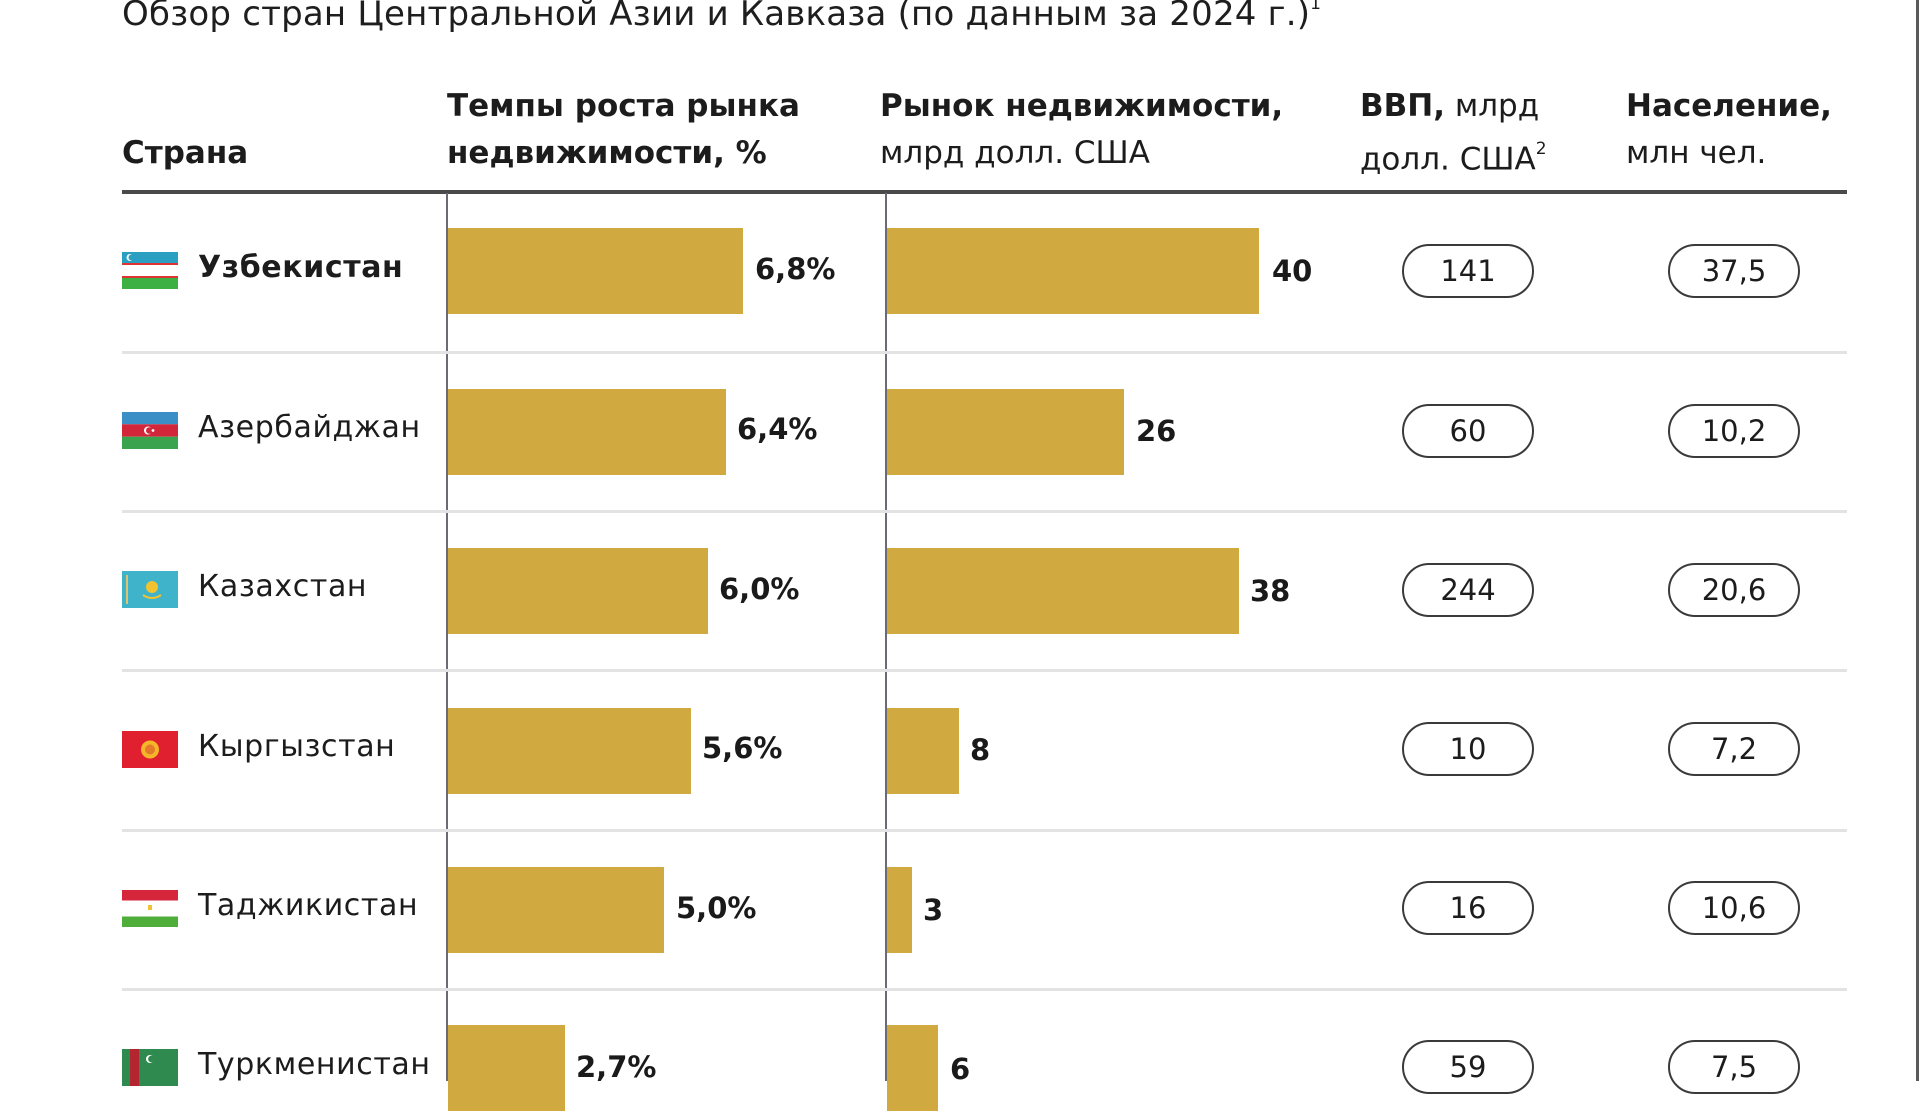 The image size is (1920, 1111). What do you see at coordinates (1468, 431) in the screenshot?
I see `gdp-value: 60` at bounding box center [1468, 431].